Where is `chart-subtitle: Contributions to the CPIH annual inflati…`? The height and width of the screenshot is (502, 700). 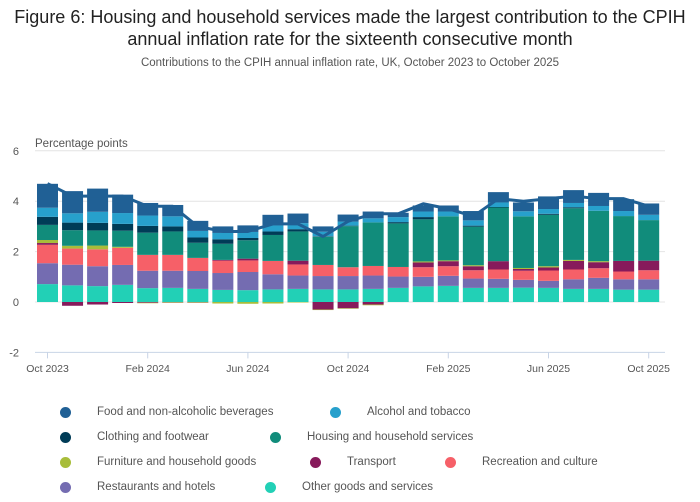 chart-subtitle: Contributions to the CPIH annual inflati… is located at coordinates (350, 63).